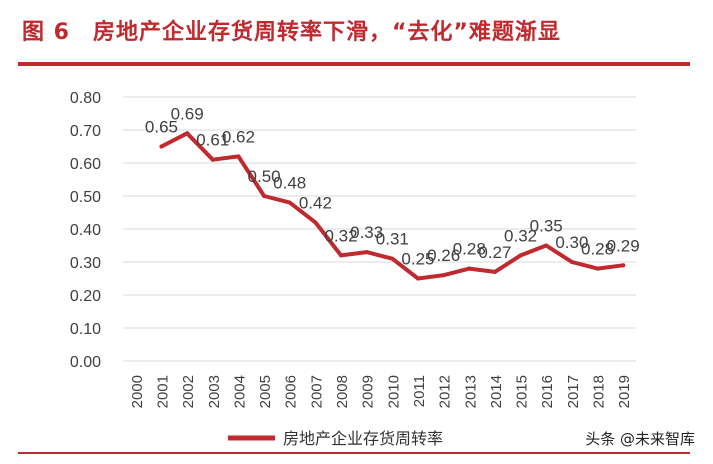 The image size is (713, 464). Describe the element at coordinates (161, 127) in the screenshot. I see `data-label: 0.65` at that location.